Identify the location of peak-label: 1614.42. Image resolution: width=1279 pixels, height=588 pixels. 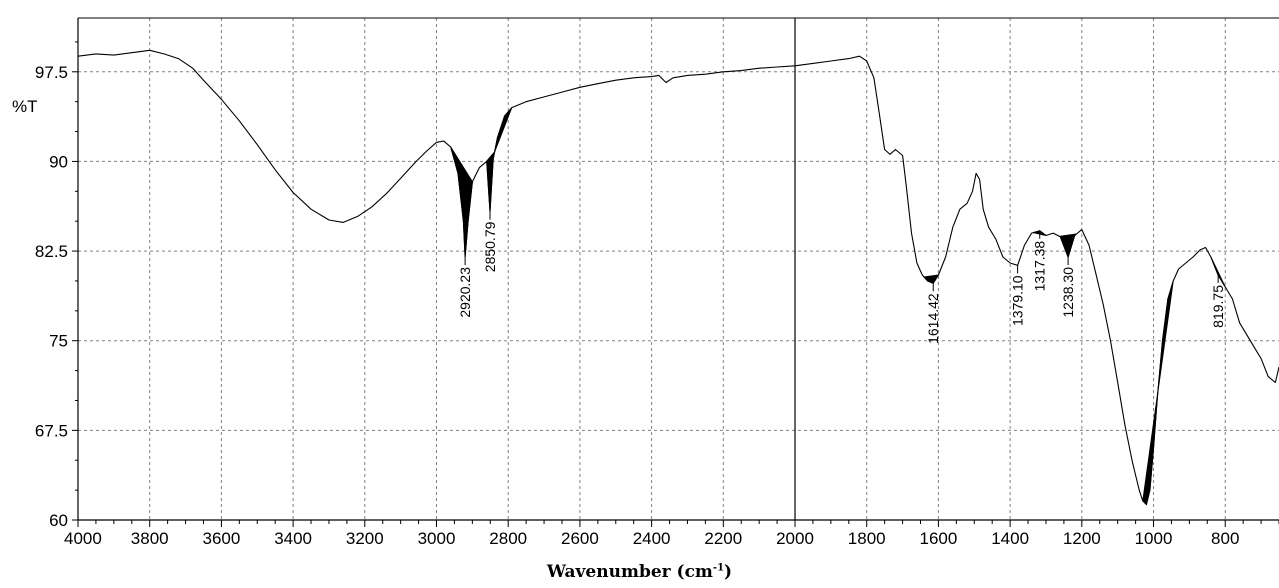
(933, 318).